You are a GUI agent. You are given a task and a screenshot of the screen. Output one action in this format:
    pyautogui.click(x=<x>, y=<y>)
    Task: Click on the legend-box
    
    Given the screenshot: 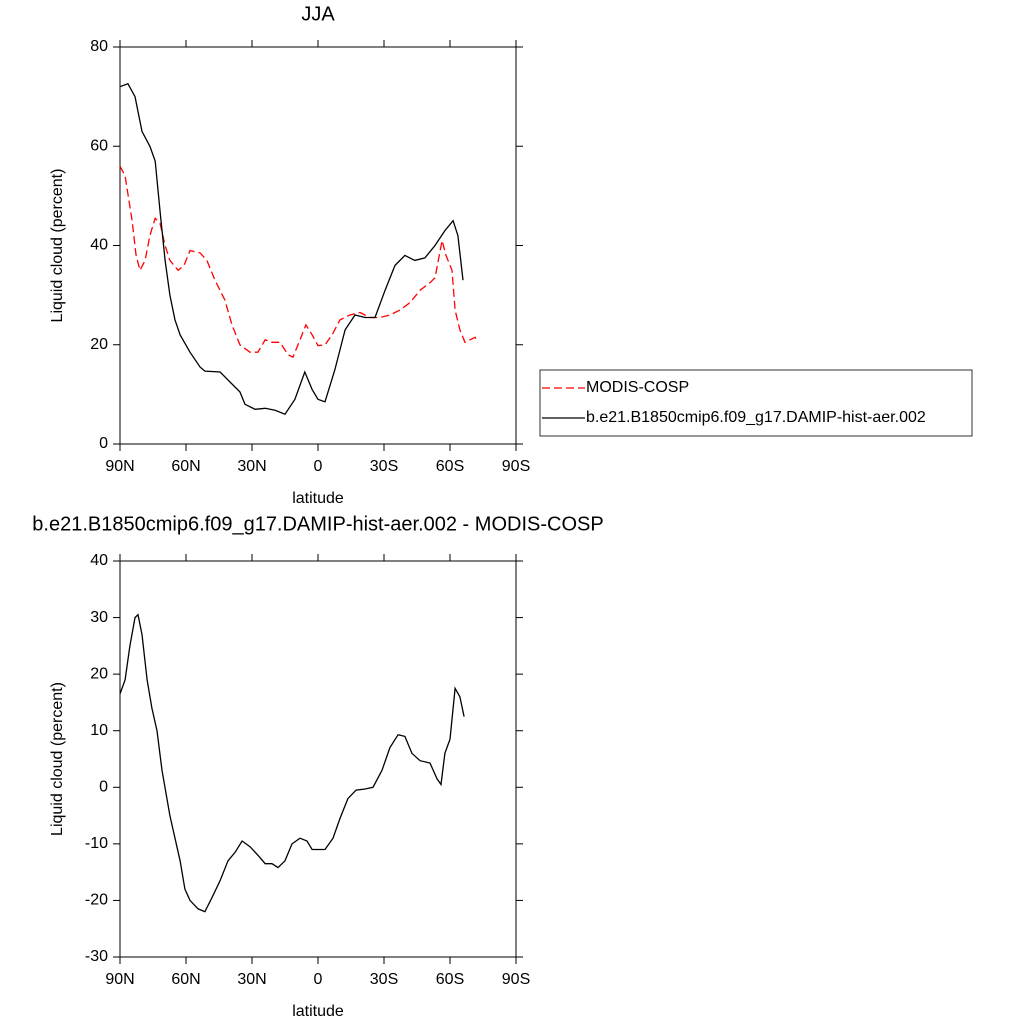 What is the action you would take?
    pyautogui.click(x=756, y=403)
    